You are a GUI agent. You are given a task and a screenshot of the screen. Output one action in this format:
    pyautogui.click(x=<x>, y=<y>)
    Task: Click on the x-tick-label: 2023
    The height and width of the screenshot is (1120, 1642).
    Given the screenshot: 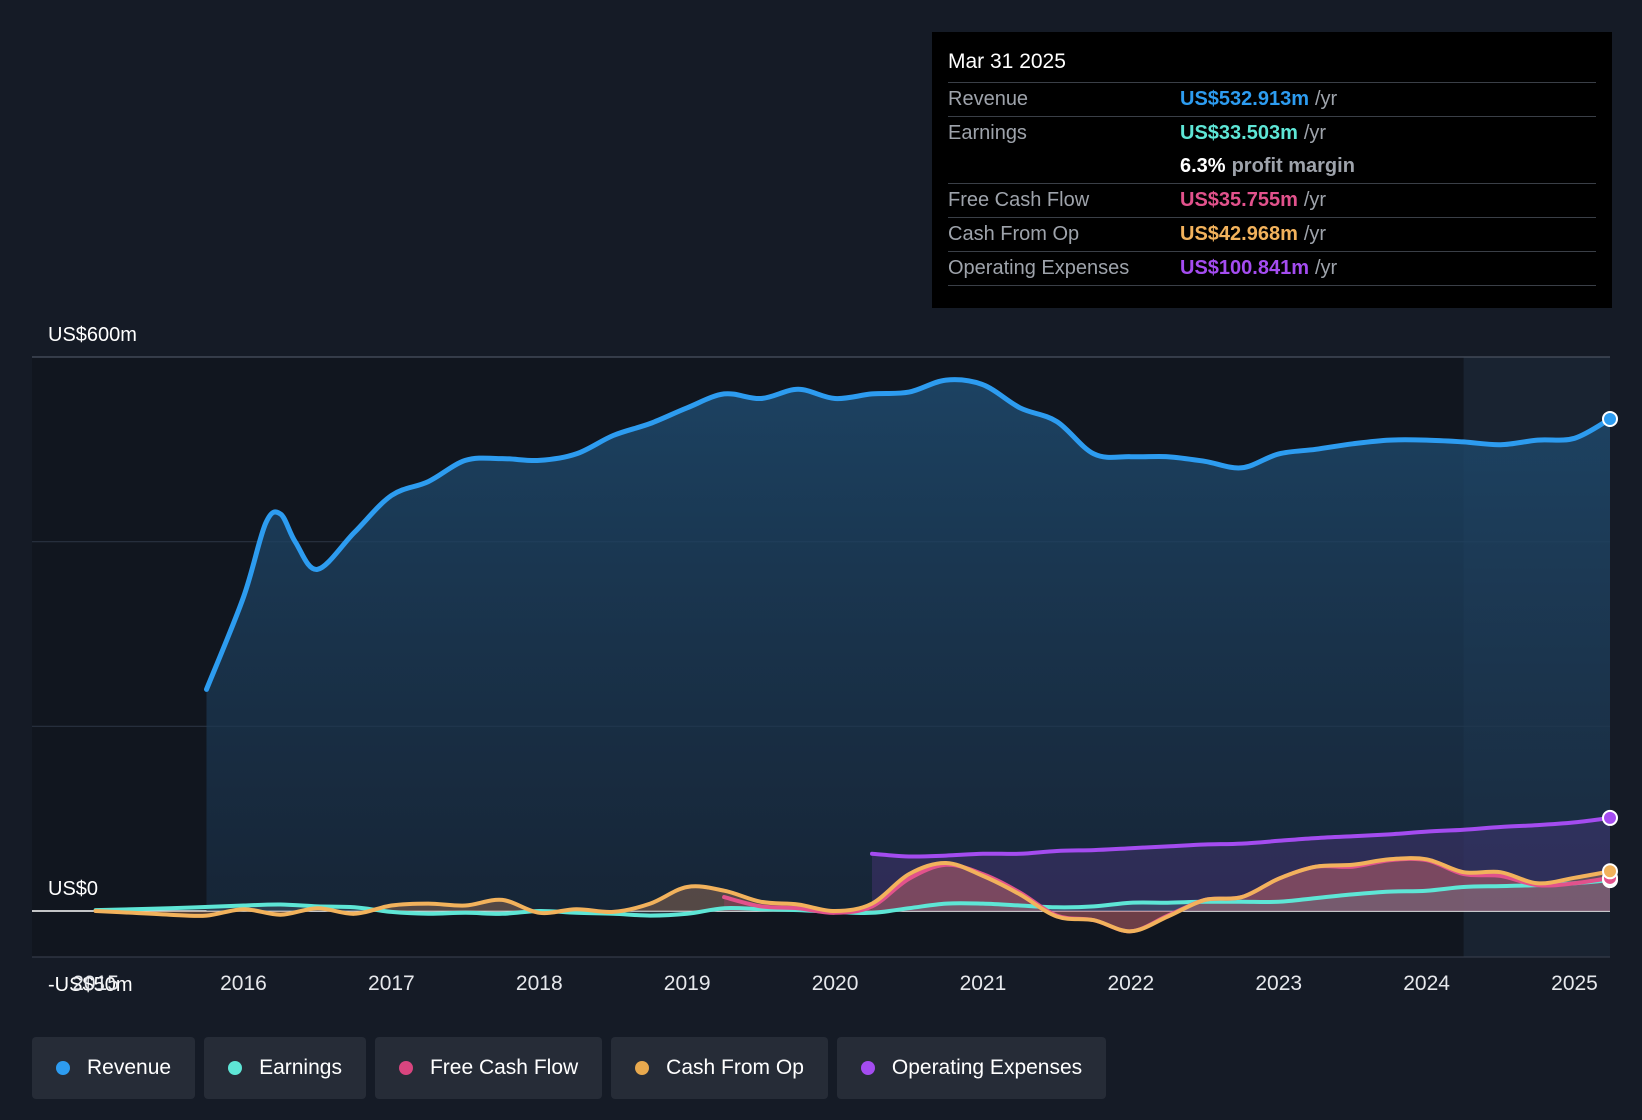 What is the action you would take?
    pyautogui.click(x=1278, y=983)
    